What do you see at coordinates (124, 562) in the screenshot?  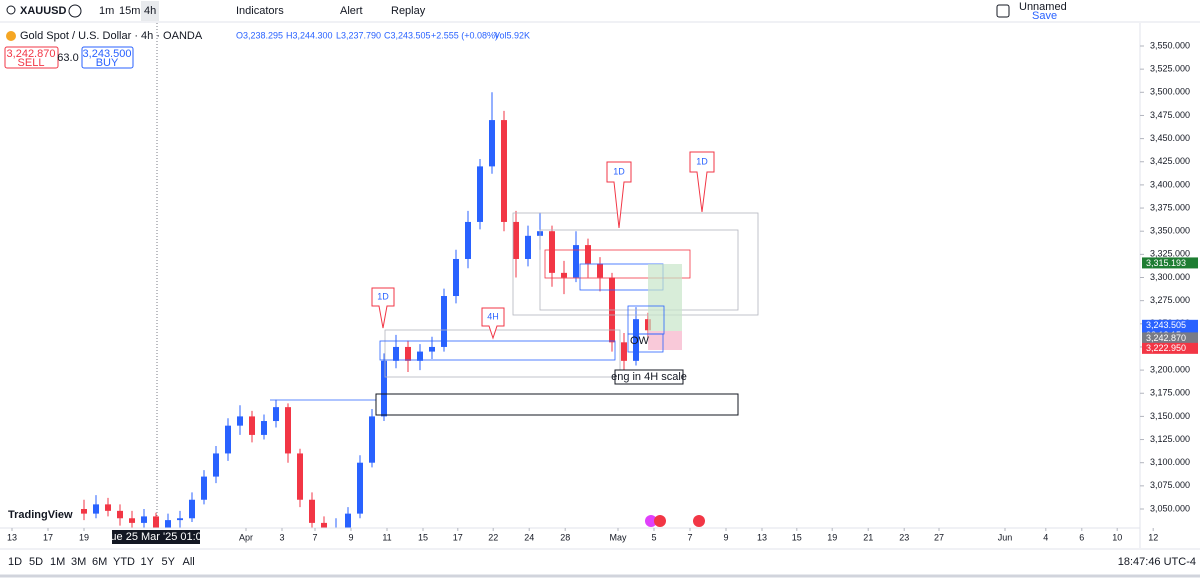 I see `range-button: YTD` at bounding box center [124, 562].